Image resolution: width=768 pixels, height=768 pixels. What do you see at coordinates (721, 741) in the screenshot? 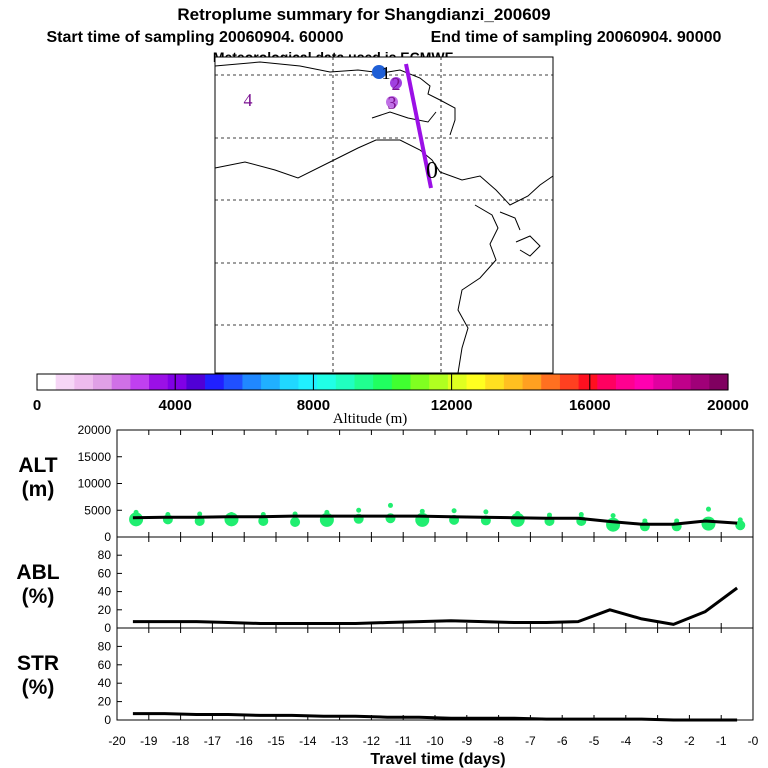
I see `x-tick-label: -1` at bounding box center [721, 741].